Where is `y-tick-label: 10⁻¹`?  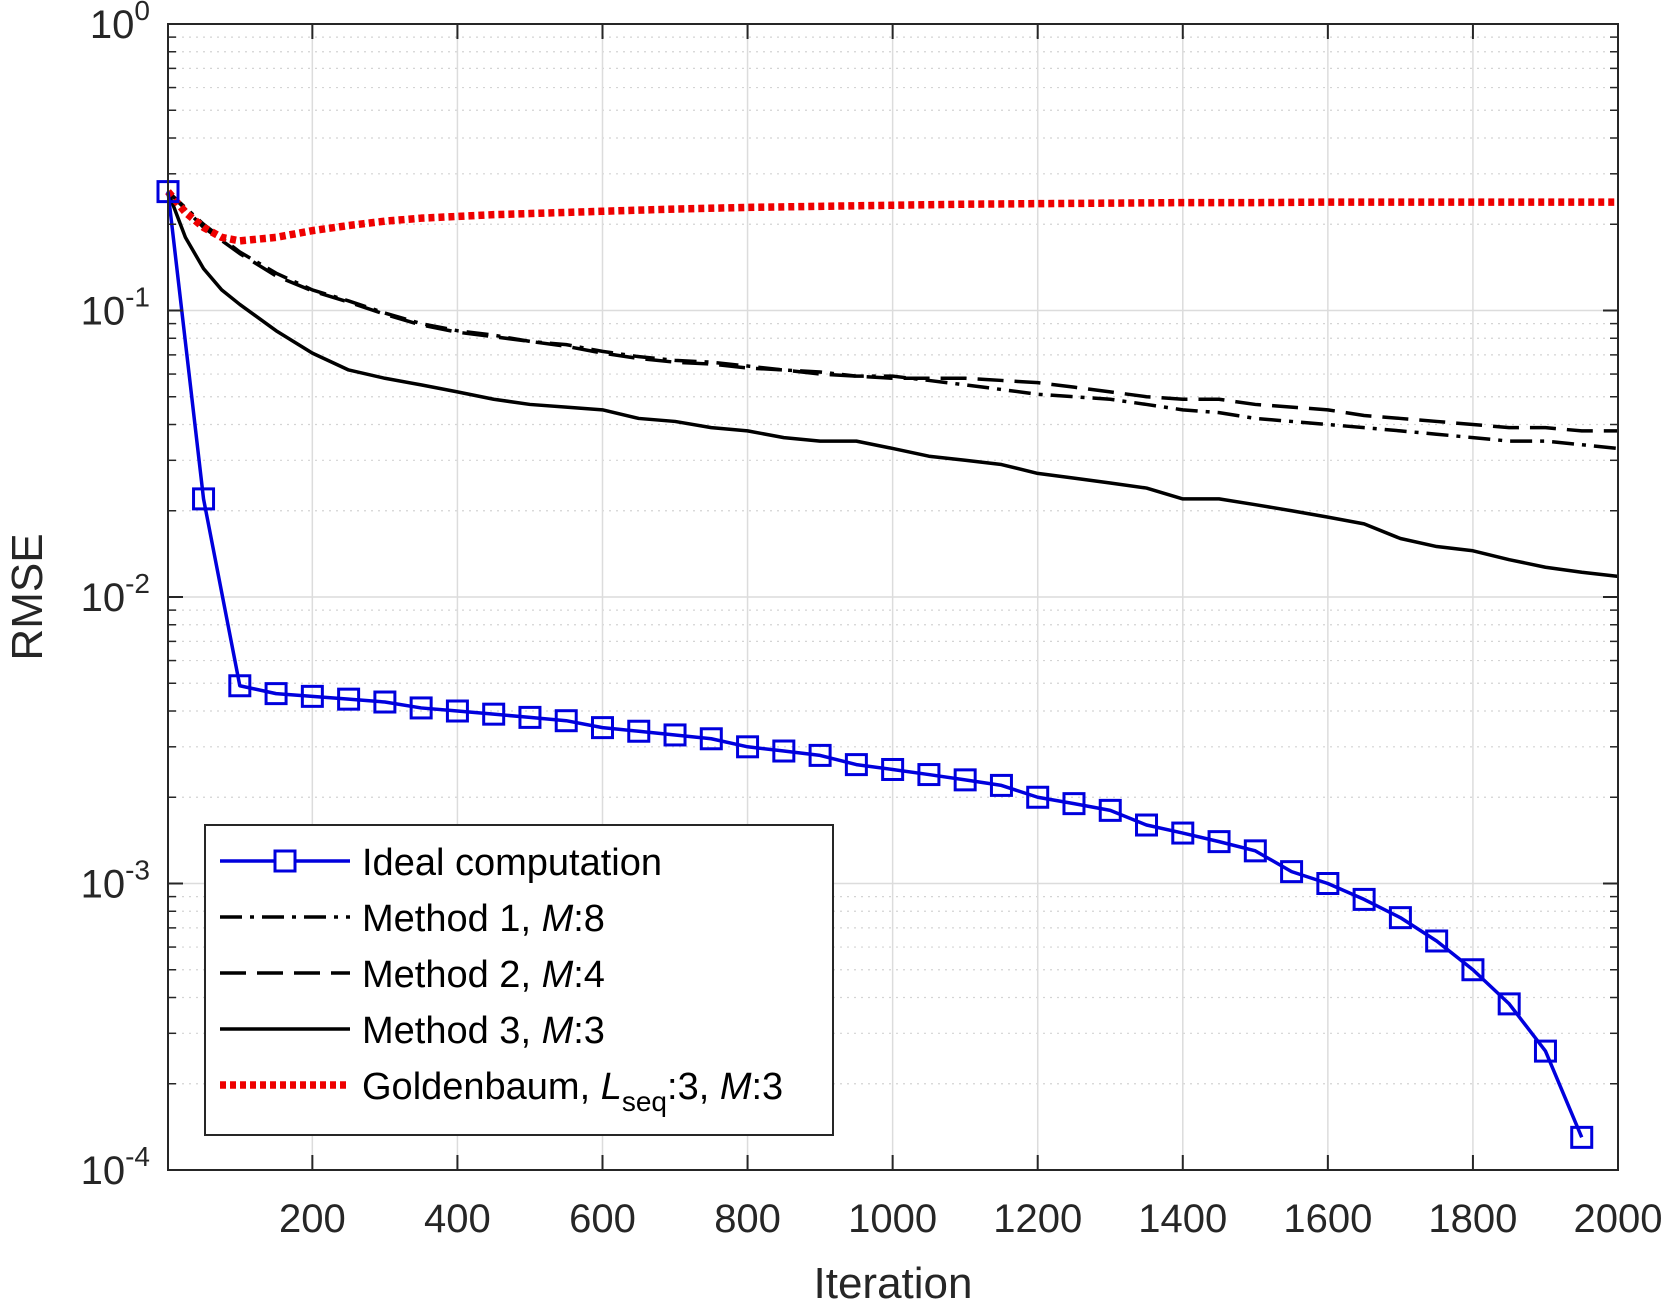 y-tick-label: 10⁻¹ is located at coordinates (115, 308).